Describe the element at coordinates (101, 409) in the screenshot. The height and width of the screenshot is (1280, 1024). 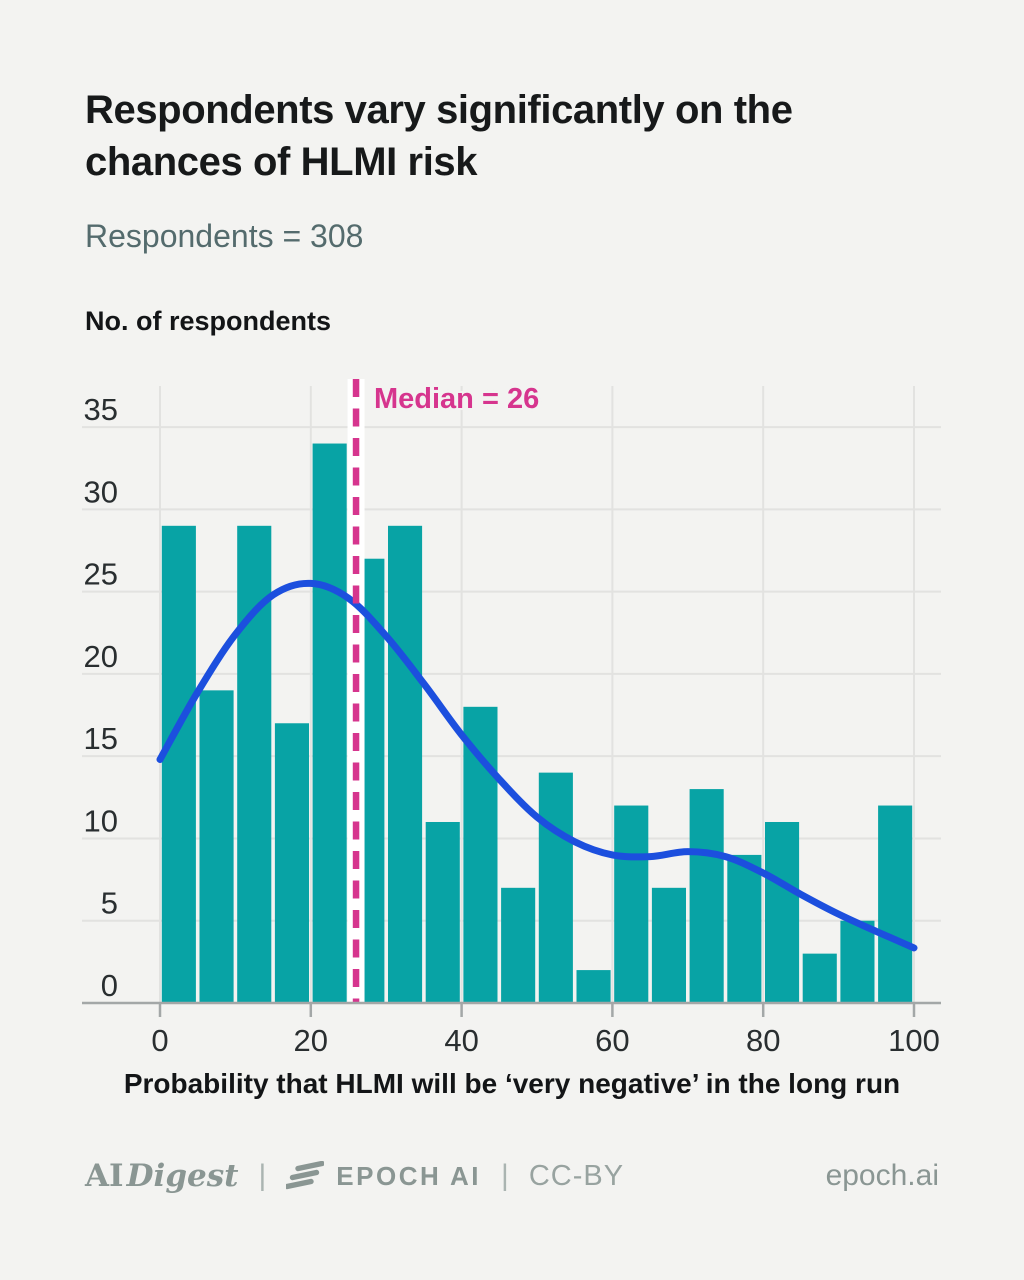
I see `y-tick-label: 35` at that location.